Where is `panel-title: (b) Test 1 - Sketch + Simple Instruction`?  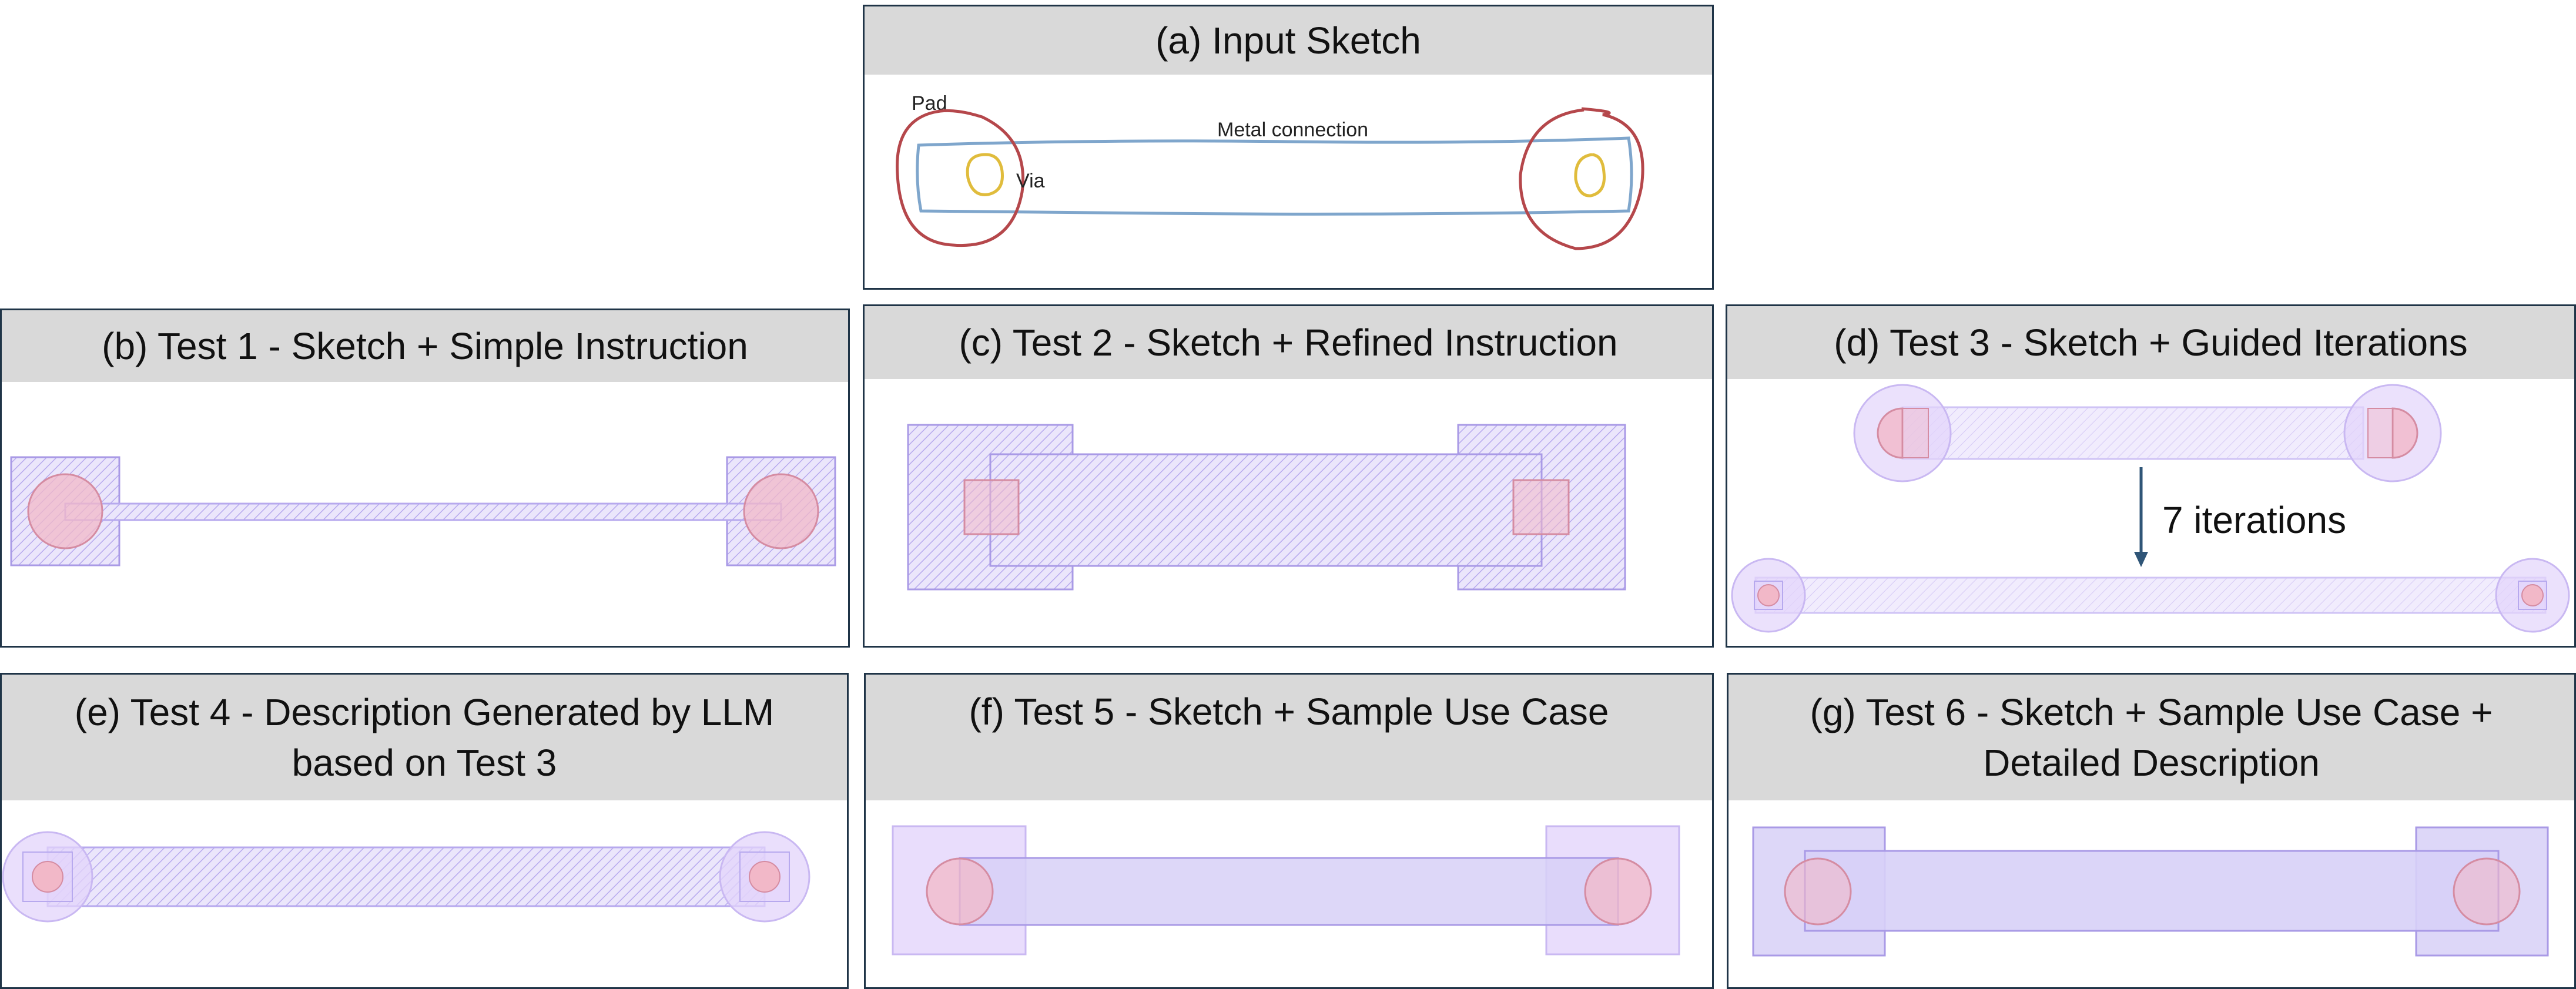 panel-title: (b) Test 1 - Sketch + Simple Instruction is located at coordinates (425, 346).